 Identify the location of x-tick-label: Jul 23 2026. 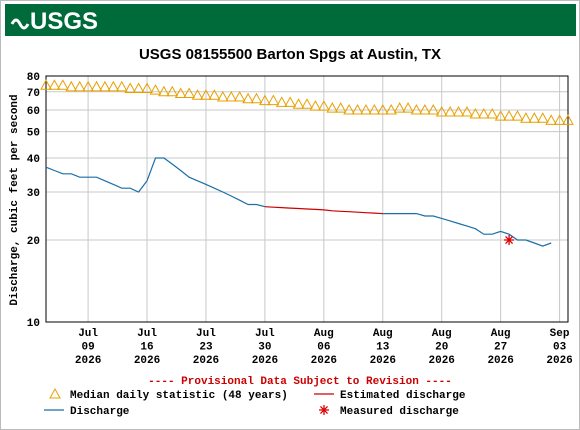
(206, 347).